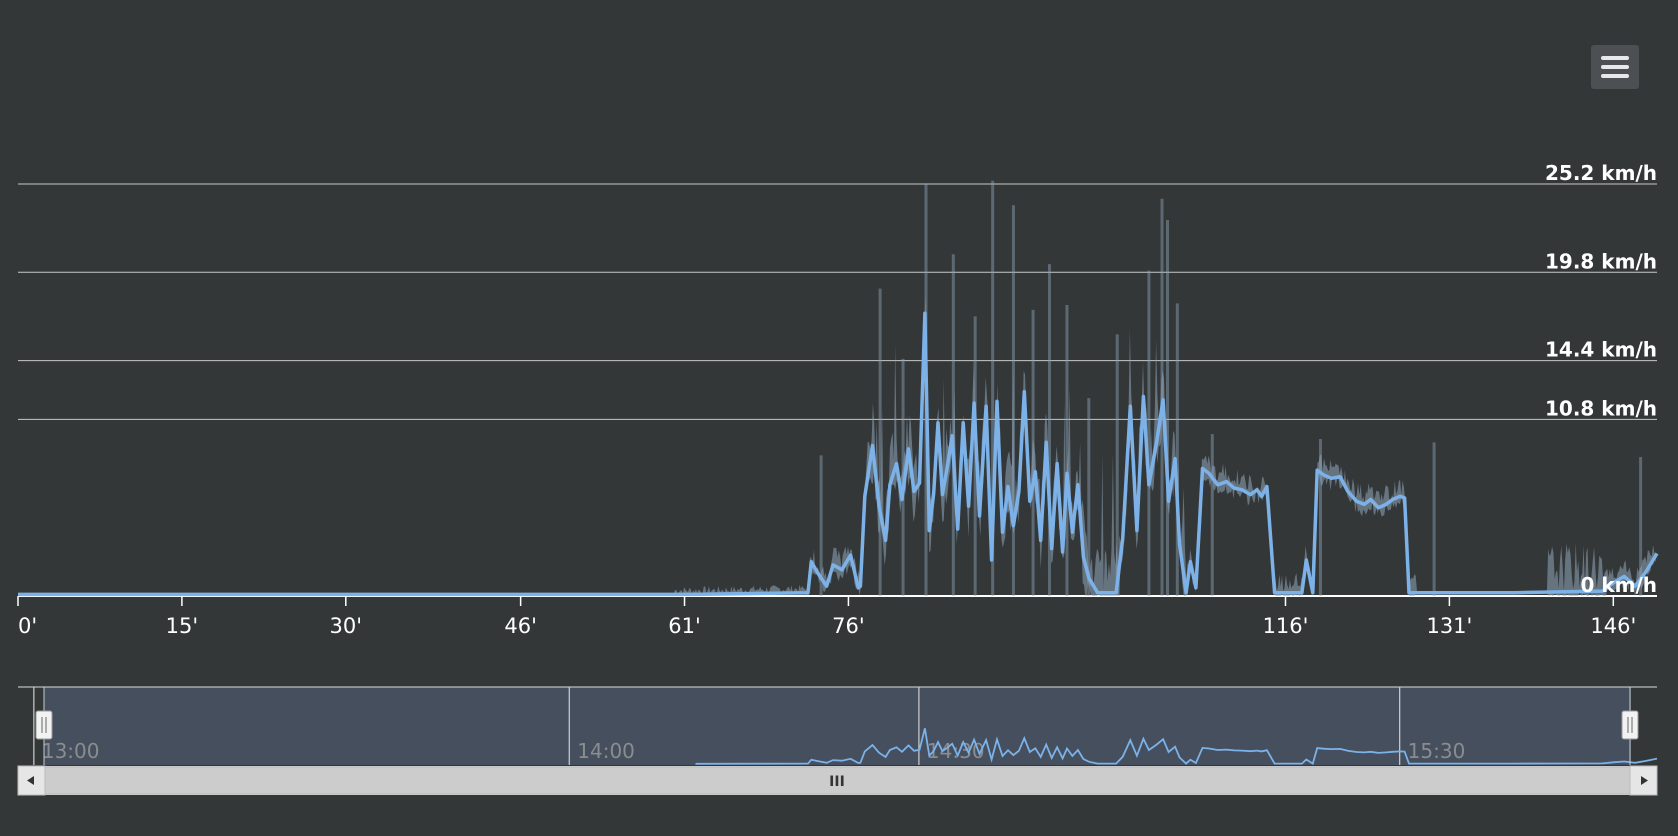 This screenshot has height=836, width=1678. What do you see at coordinates (684, 626) in the screenshot?
I see `x-tick-label: 61'` at bounding box center [684, 626].